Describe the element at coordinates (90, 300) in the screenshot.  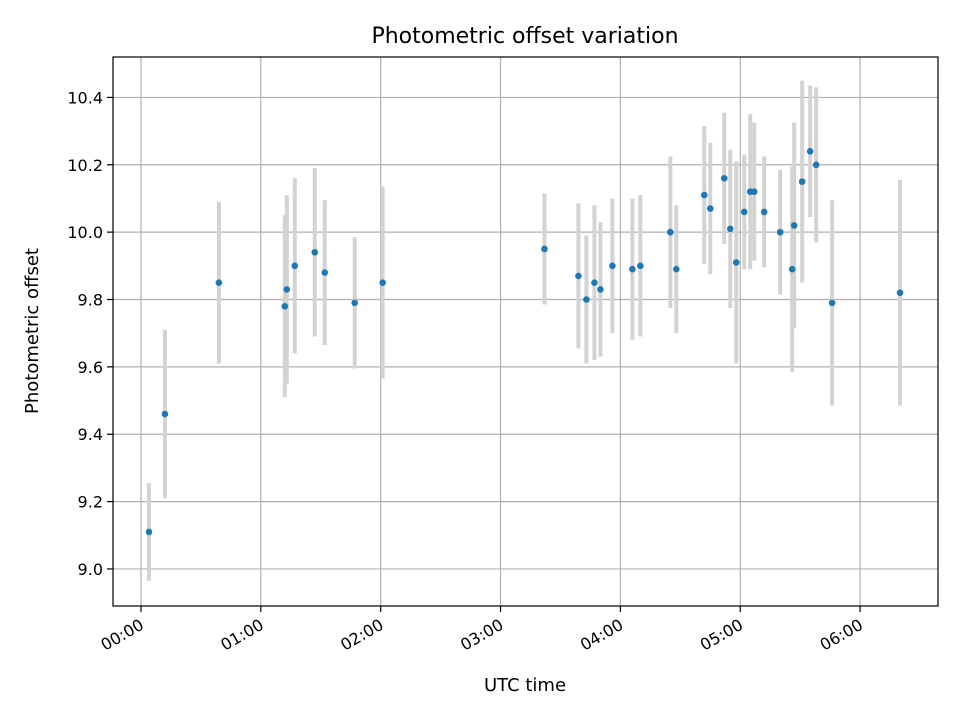
I see `y-tick-label: 9.8` at that location.